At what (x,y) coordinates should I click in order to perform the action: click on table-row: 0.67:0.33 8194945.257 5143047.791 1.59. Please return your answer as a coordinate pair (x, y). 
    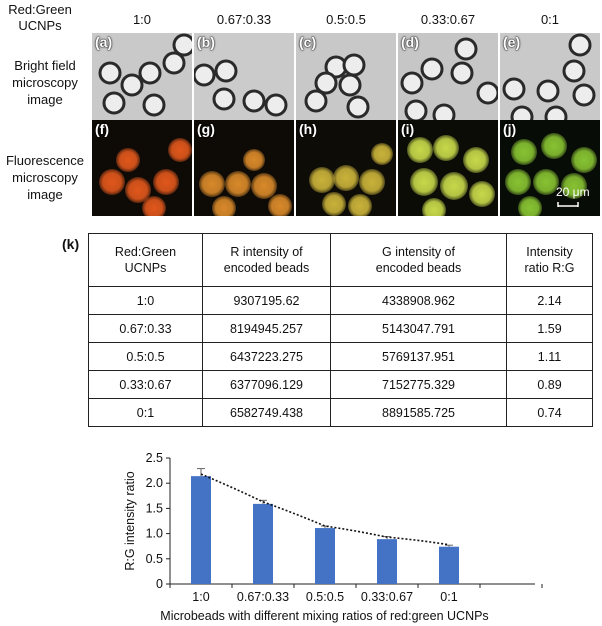
    Looking at the image, I should click on (340, 328).